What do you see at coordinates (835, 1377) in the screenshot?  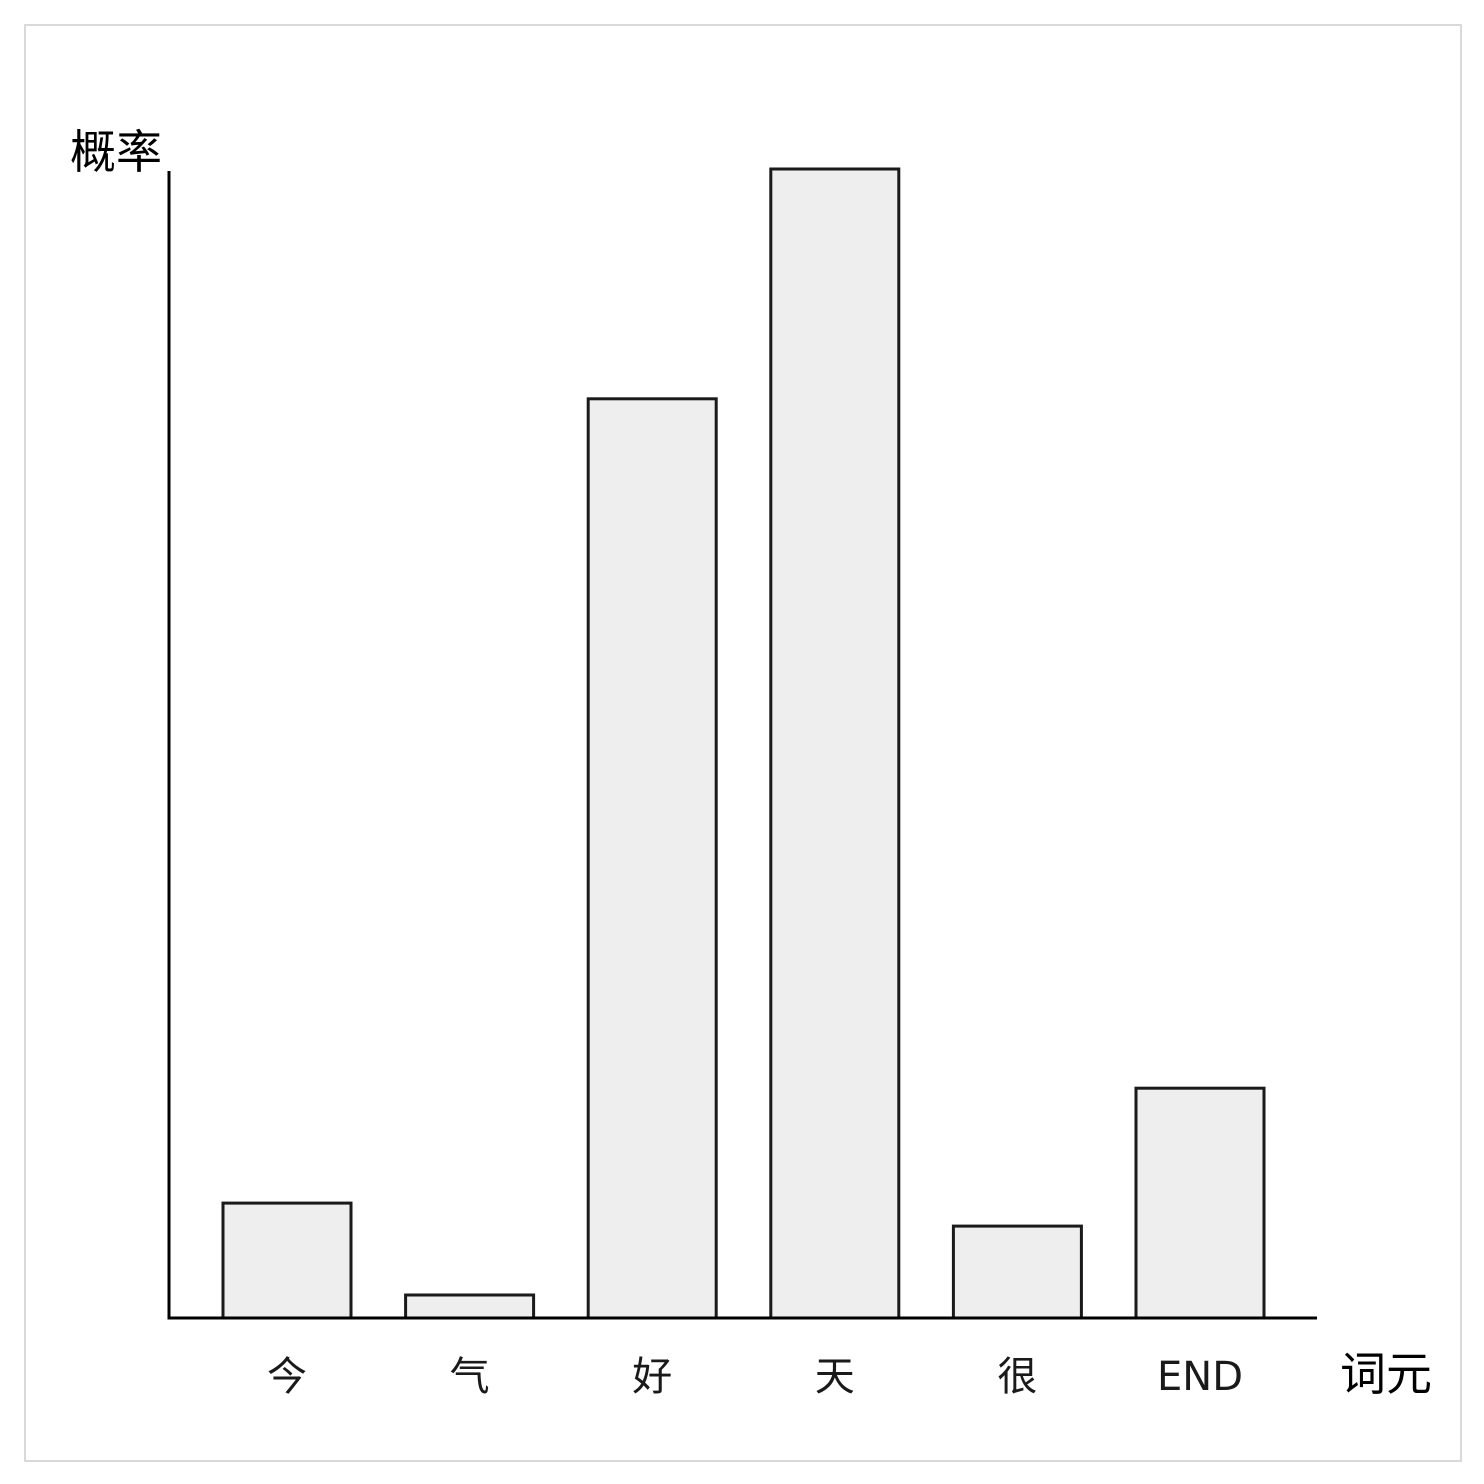 I see `x-tick-label-3: 天` at bounding box center [835, 1377].